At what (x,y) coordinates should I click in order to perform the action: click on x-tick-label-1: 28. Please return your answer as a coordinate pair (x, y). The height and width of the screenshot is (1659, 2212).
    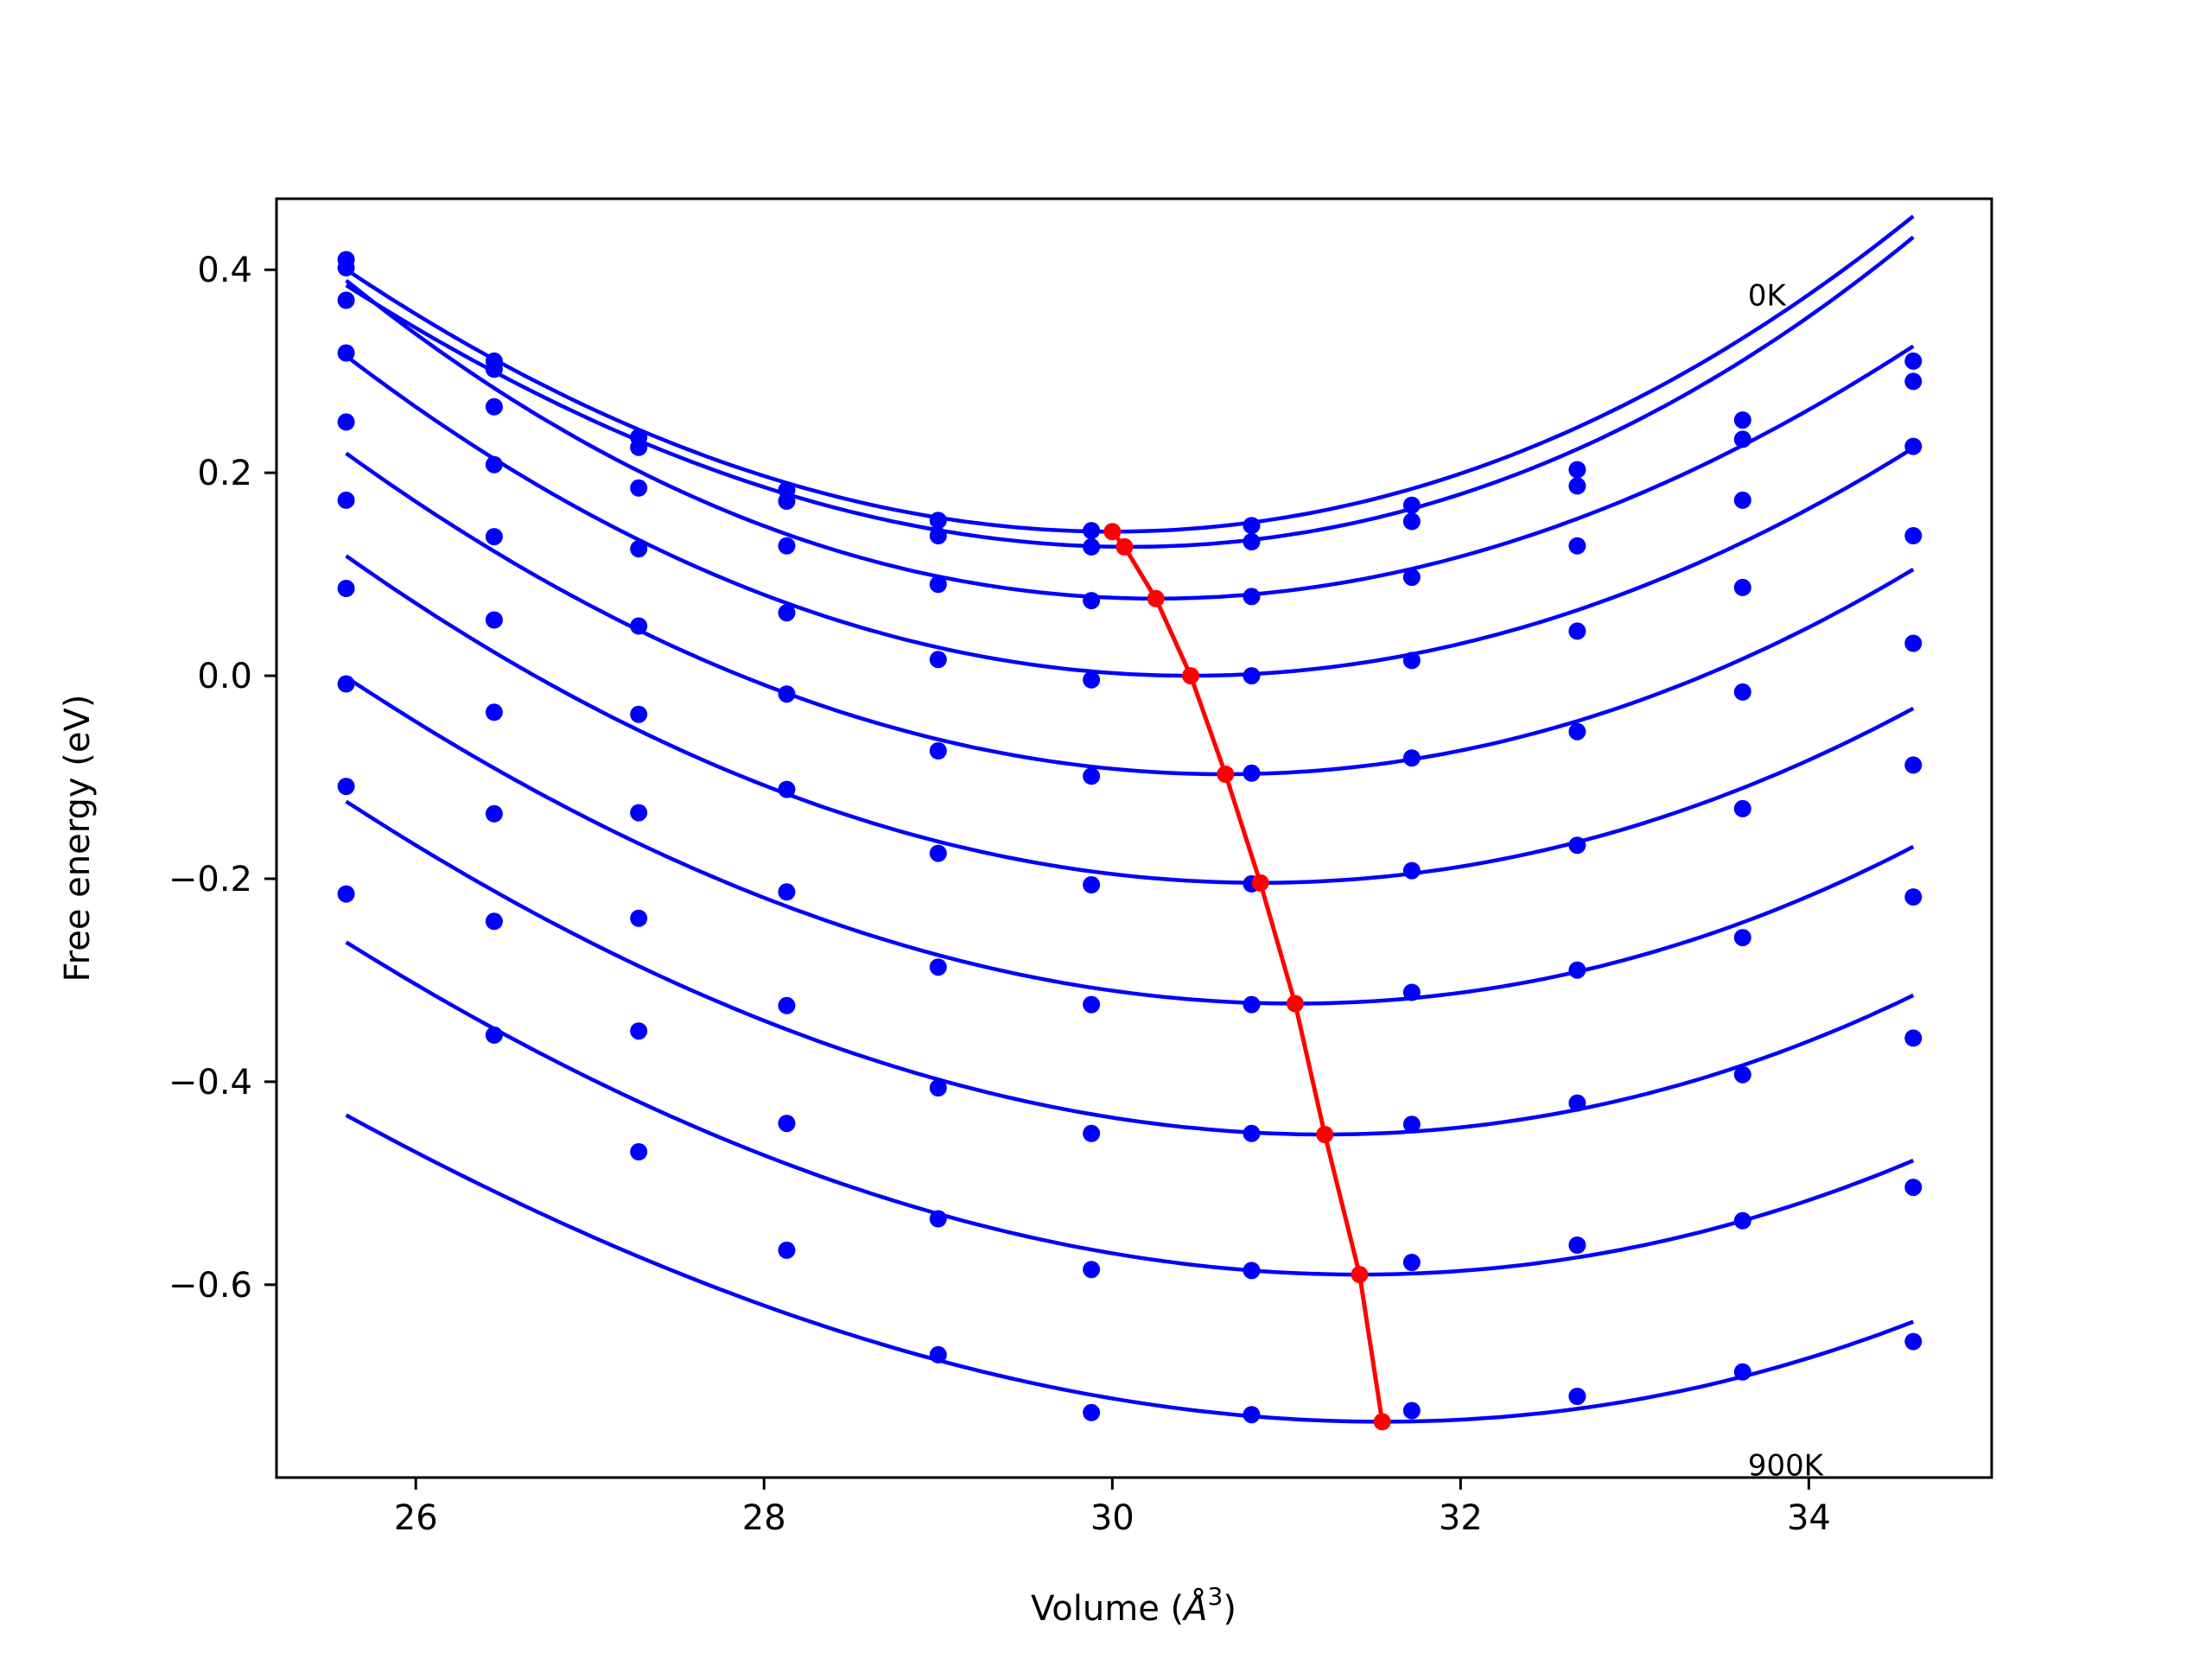
    Looking at the image, I should click on (764, 1518).